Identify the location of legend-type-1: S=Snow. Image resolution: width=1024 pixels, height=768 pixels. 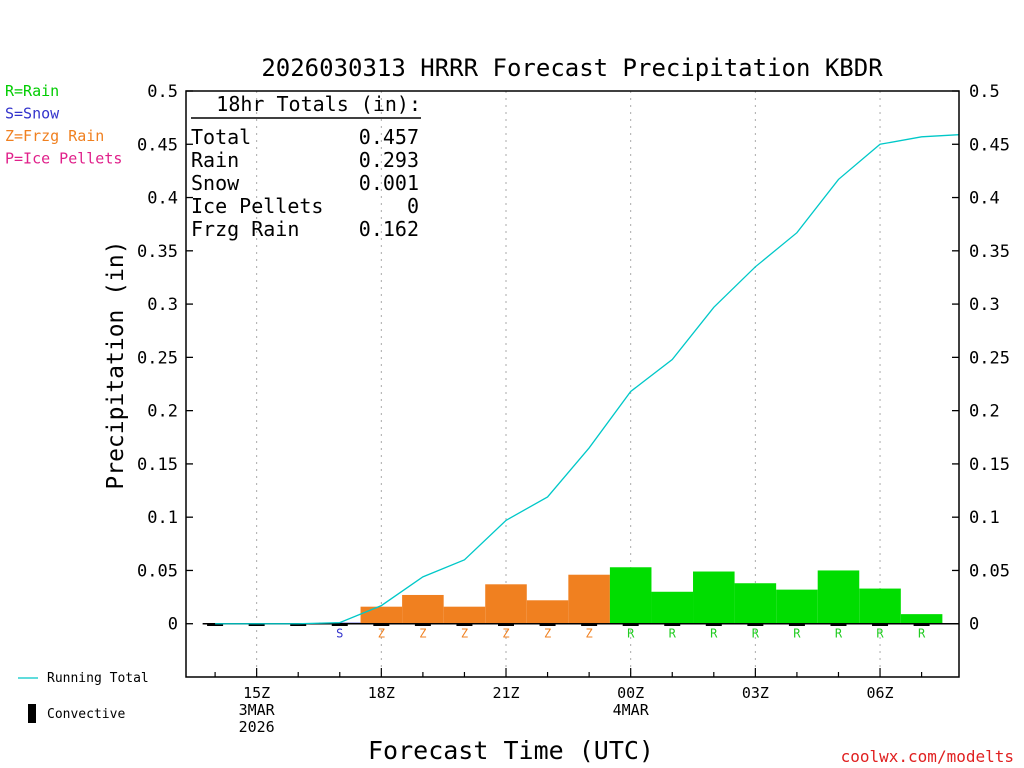
(32, 114).